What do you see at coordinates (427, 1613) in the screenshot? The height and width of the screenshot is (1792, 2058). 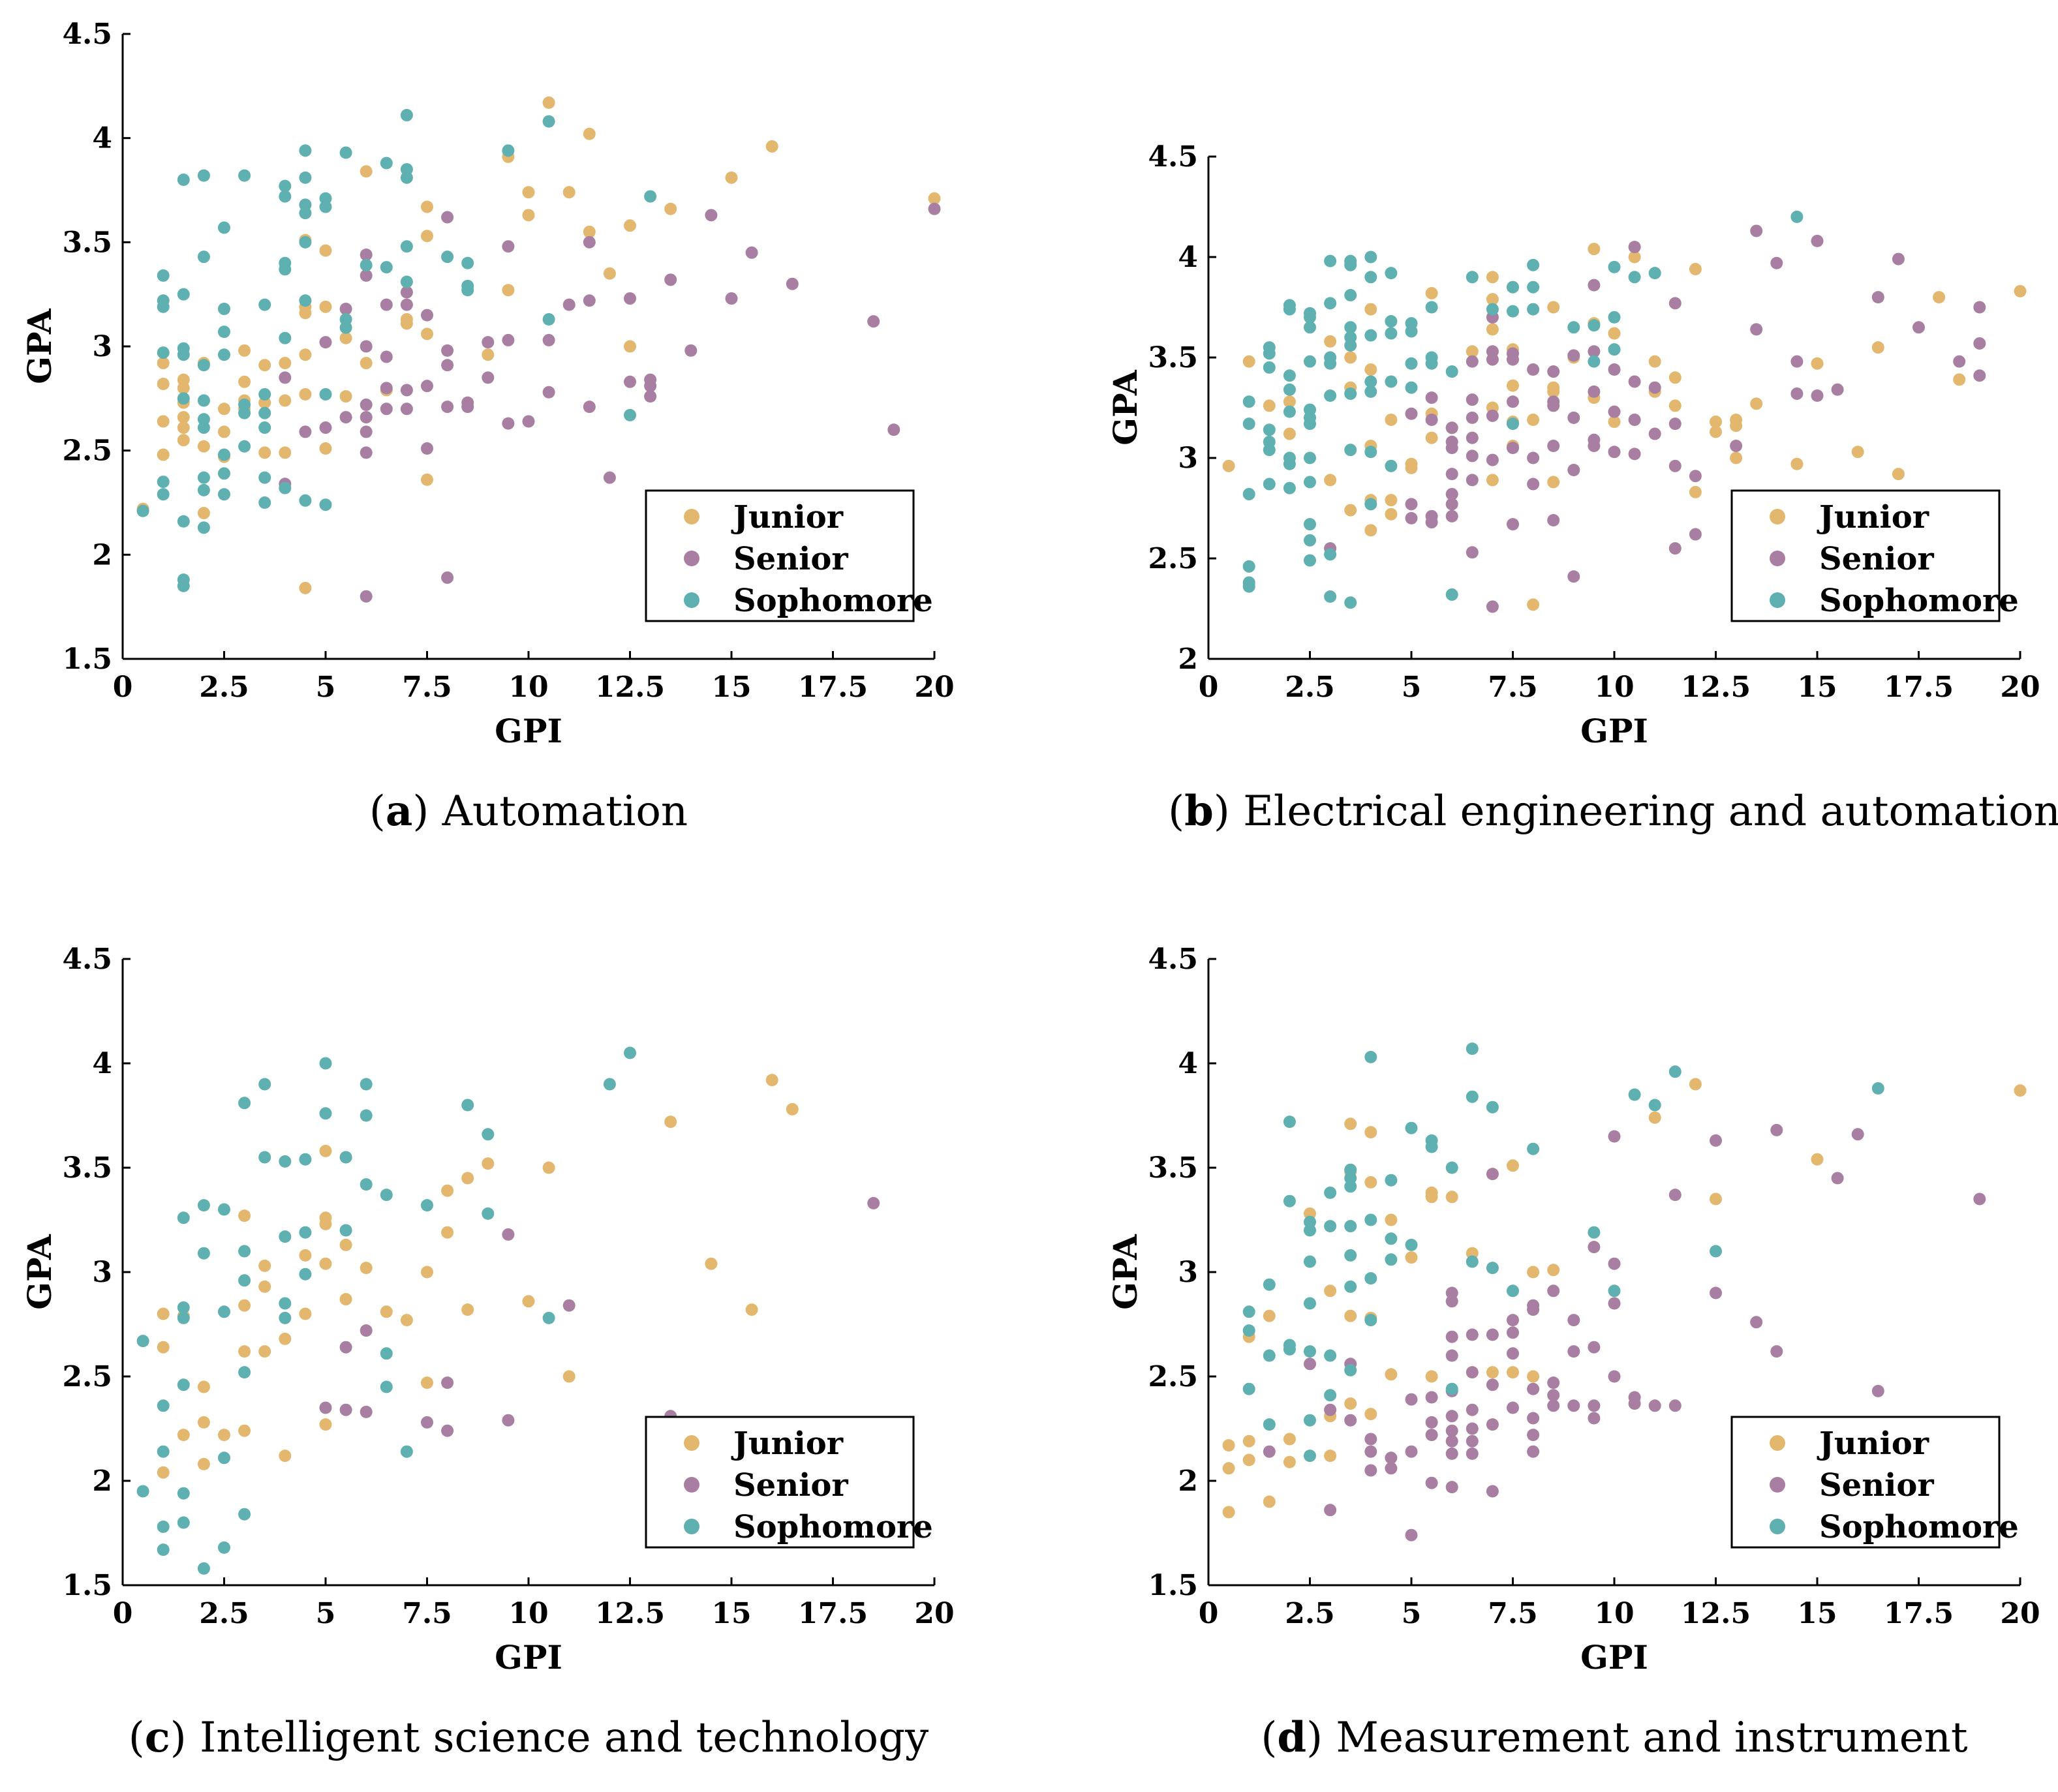 I see `x-tick-label: 7.5` at bounding box center [427, 1613].